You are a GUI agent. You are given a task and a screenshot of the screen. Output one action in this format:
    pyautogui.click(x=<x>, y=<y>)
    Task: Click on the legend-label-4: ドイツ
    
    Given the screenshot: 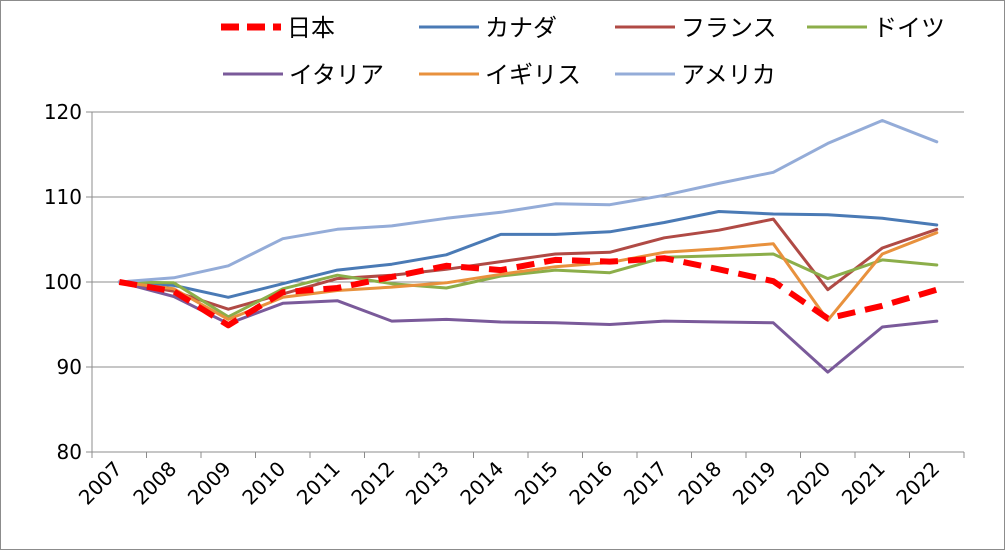 What is the action you would take?
    pyautogui.click(x=909, y=28)
    